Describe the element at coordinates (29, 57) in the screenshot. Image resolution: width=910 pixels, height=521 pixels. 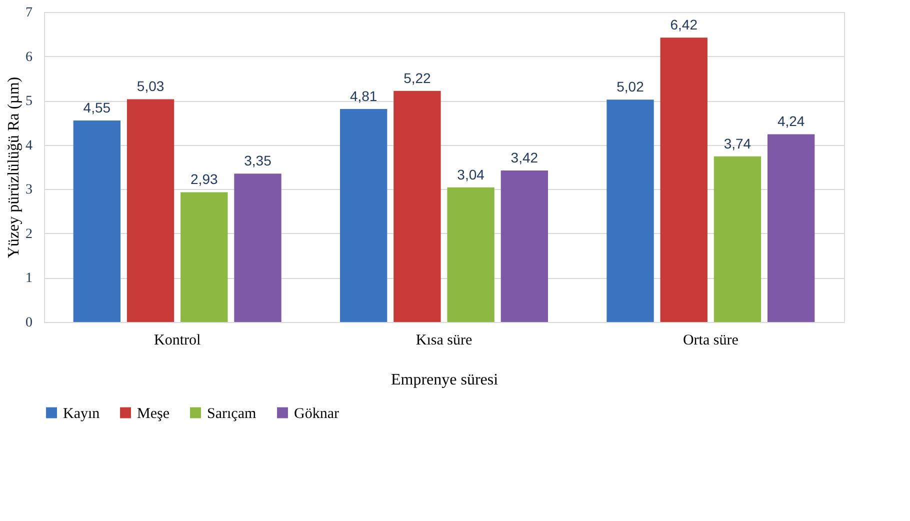
I see `y-tick-label: 6` at that location.